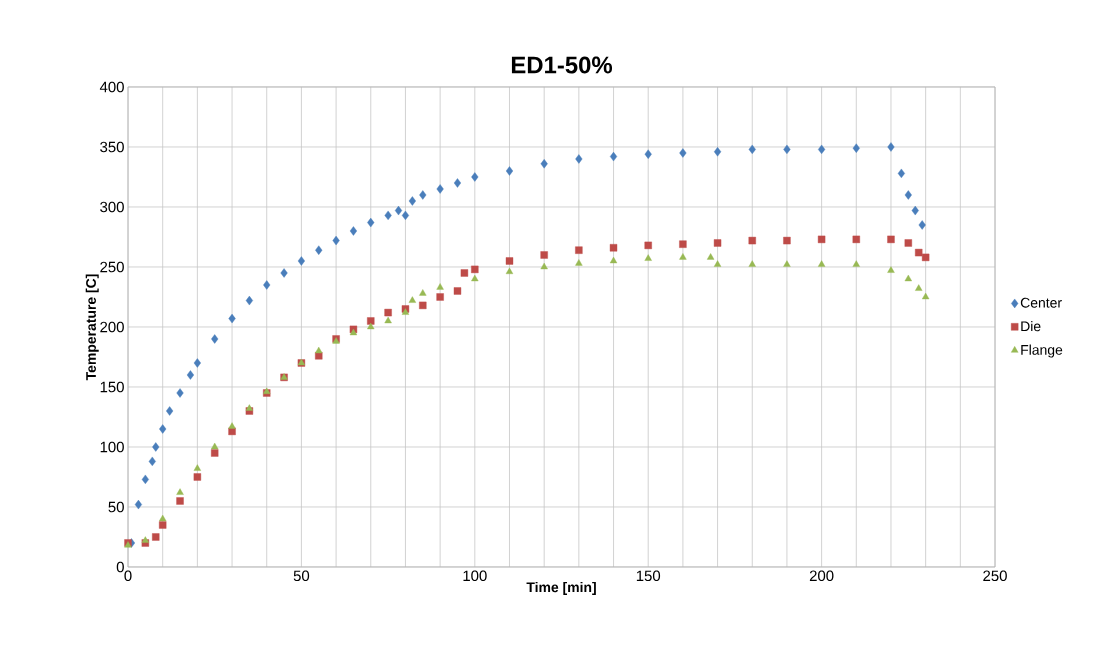  I want to click on y-axis-title: Temperature [C], so click(92, 327).